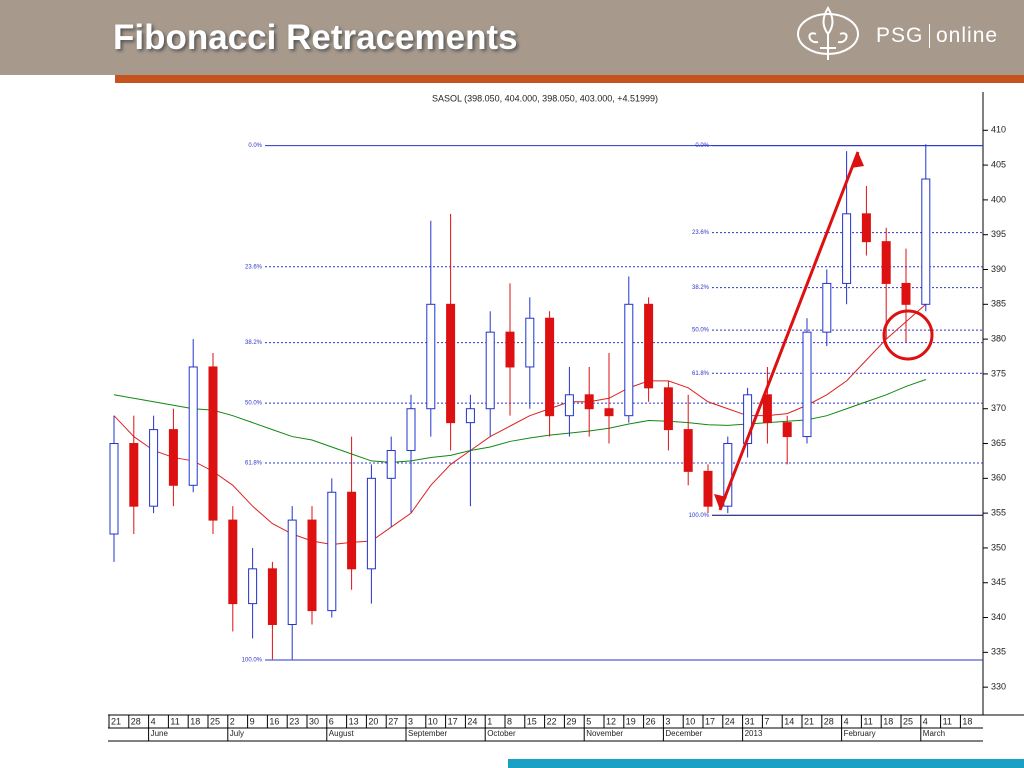 The height and width of the screenshot is (768, 1024). Describe the element at coordinates (900, 35) in the screenshot. I see `logo-text: PSG` at that location.